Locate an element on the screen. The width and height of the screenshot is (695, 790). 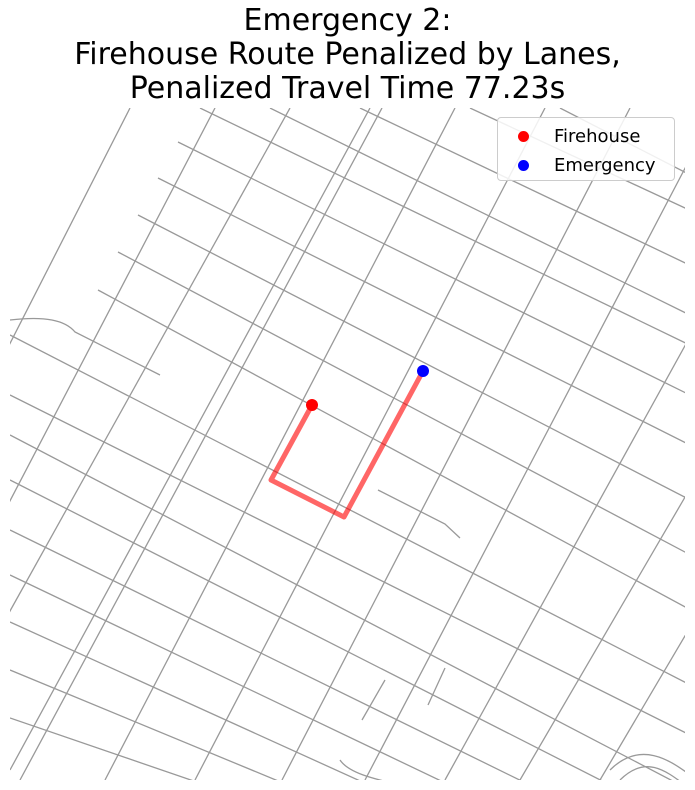
firehouse-marker is located at coordinates (312, 405).